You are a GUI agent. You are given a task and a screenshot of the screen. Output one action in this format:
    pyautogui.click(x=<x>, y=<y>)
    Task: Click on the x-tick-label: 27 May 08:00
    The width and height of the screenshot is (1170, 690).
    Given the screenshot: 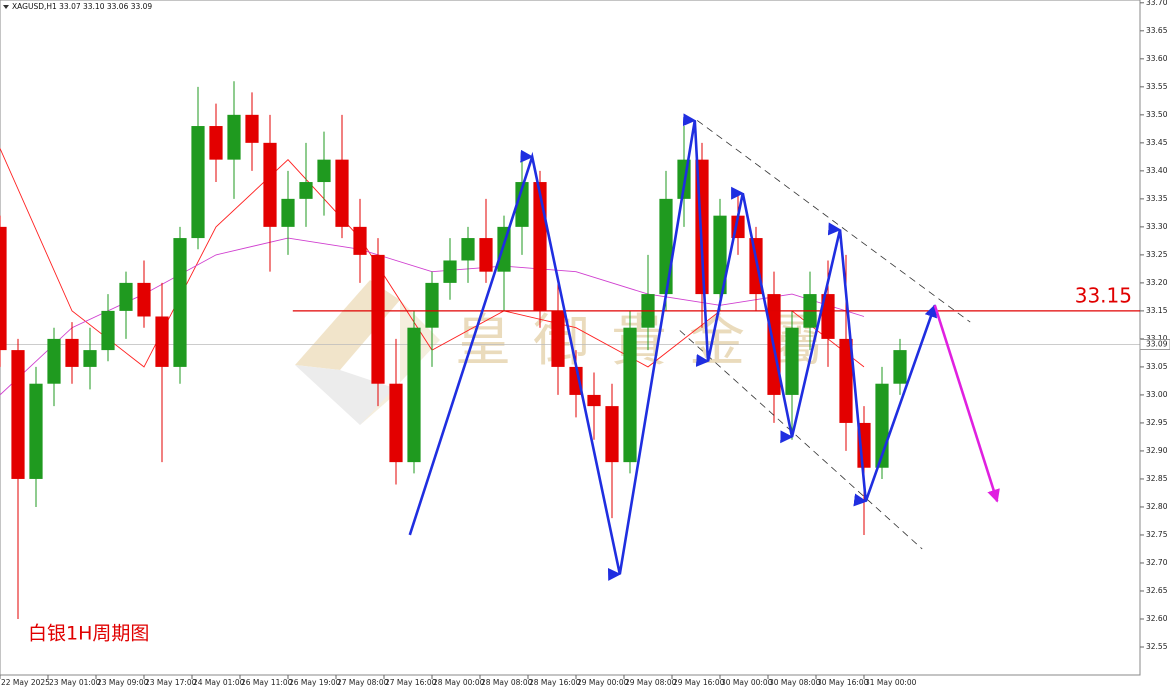 What is the action you would take?
    pyautogui.click(x=363, y=682)
    